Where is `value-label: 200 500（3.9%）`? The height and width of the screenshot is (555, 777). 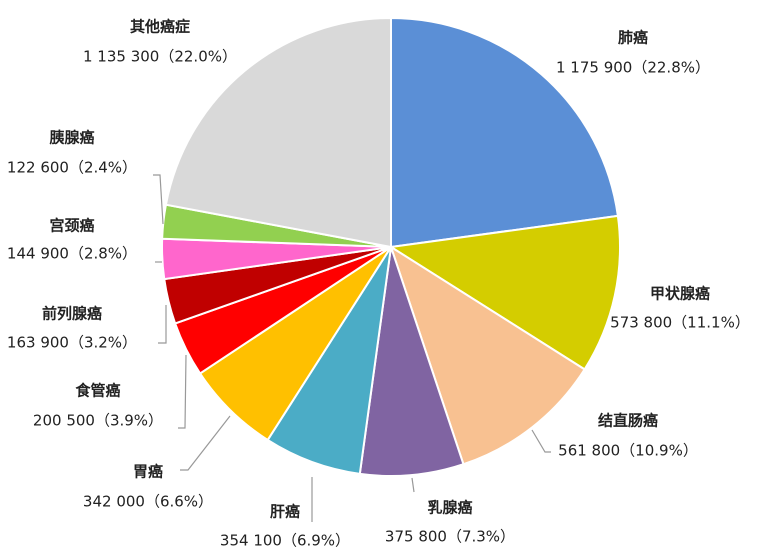 value-label: 200 500（3.9%） is located at coordinates (98, 421).